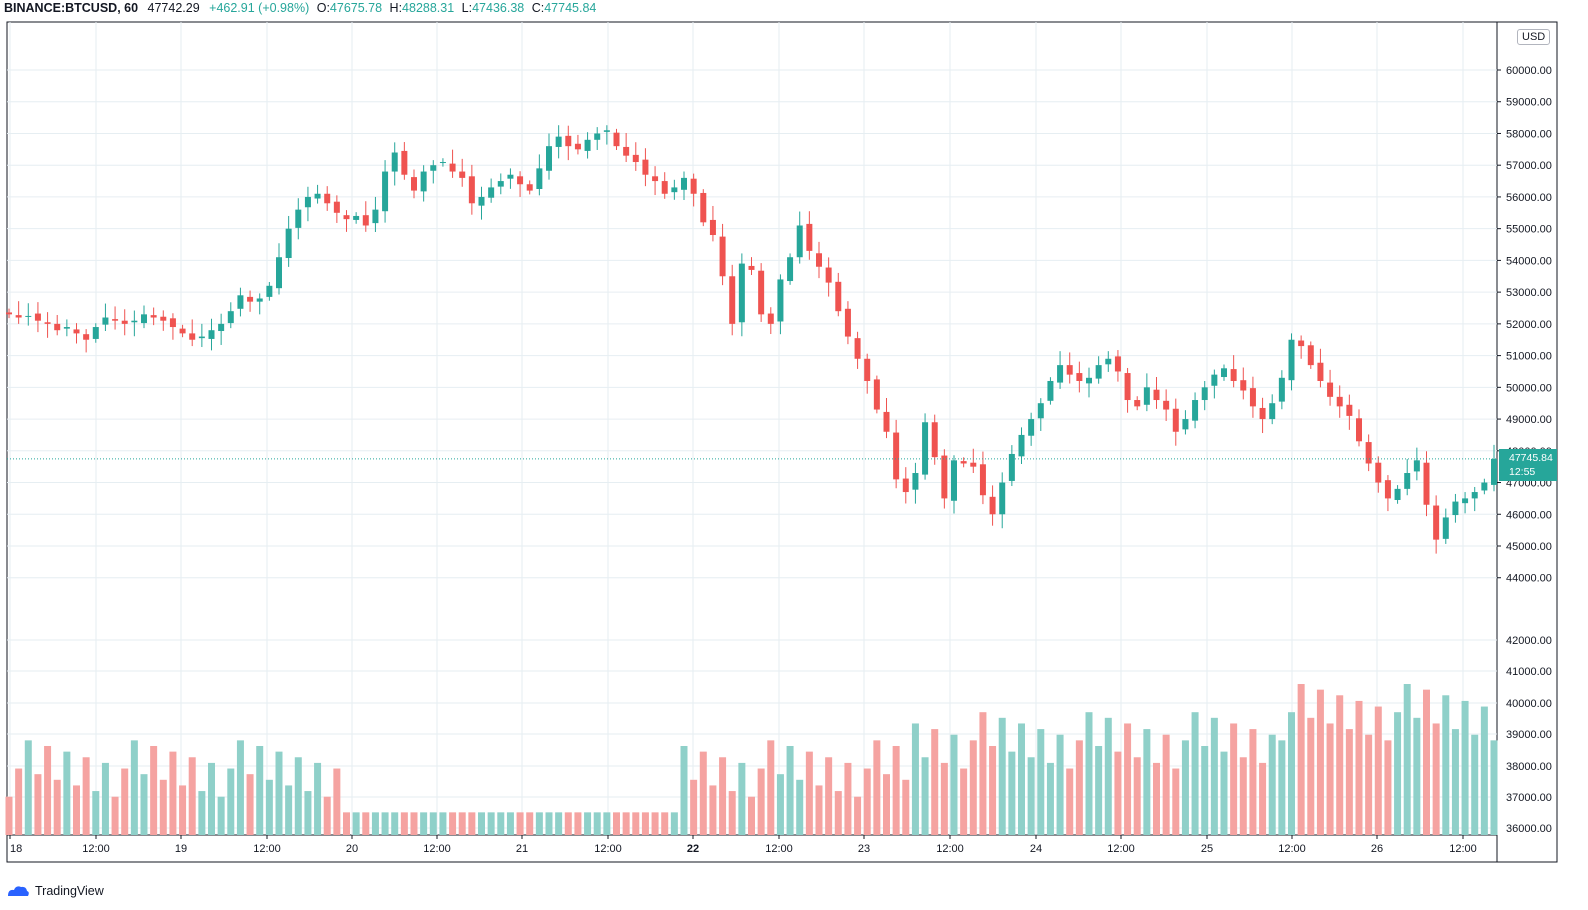 The image size is (1588, 910). Describe the element at coordinates (864, 849) in the screenshot. I see `time-tick-label: 23` at that location.